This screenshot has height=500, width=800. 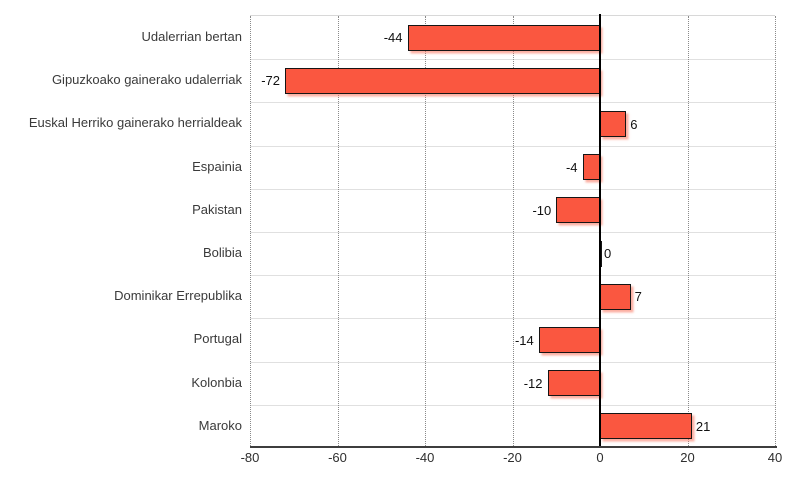 I want to click on value-label: 21, so click(x=703, y=426).